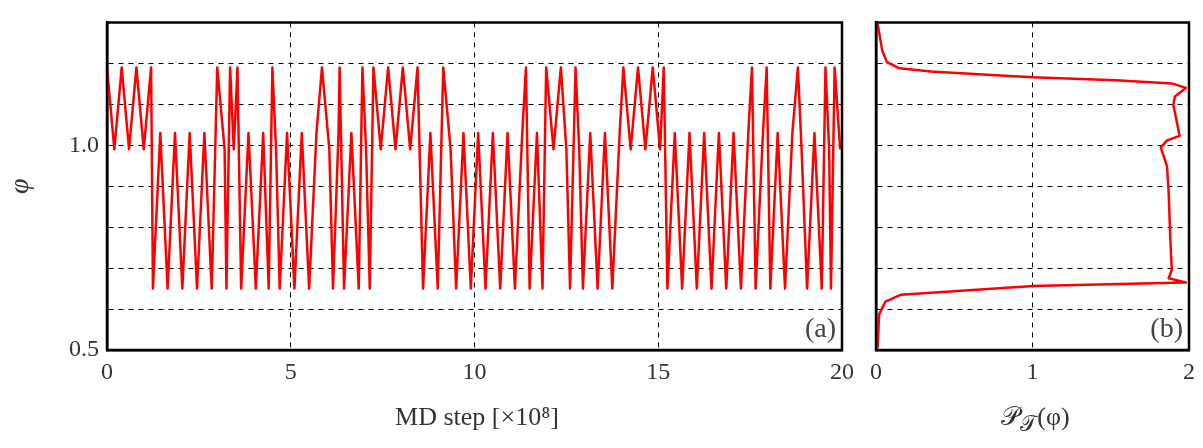 Image resolution: width=1203 pixels, height=448 pixels. What do you see at coordinates (842, 370) in the screenshot?
I see `x-tick-label: 20` at bounding box center [842, 370].